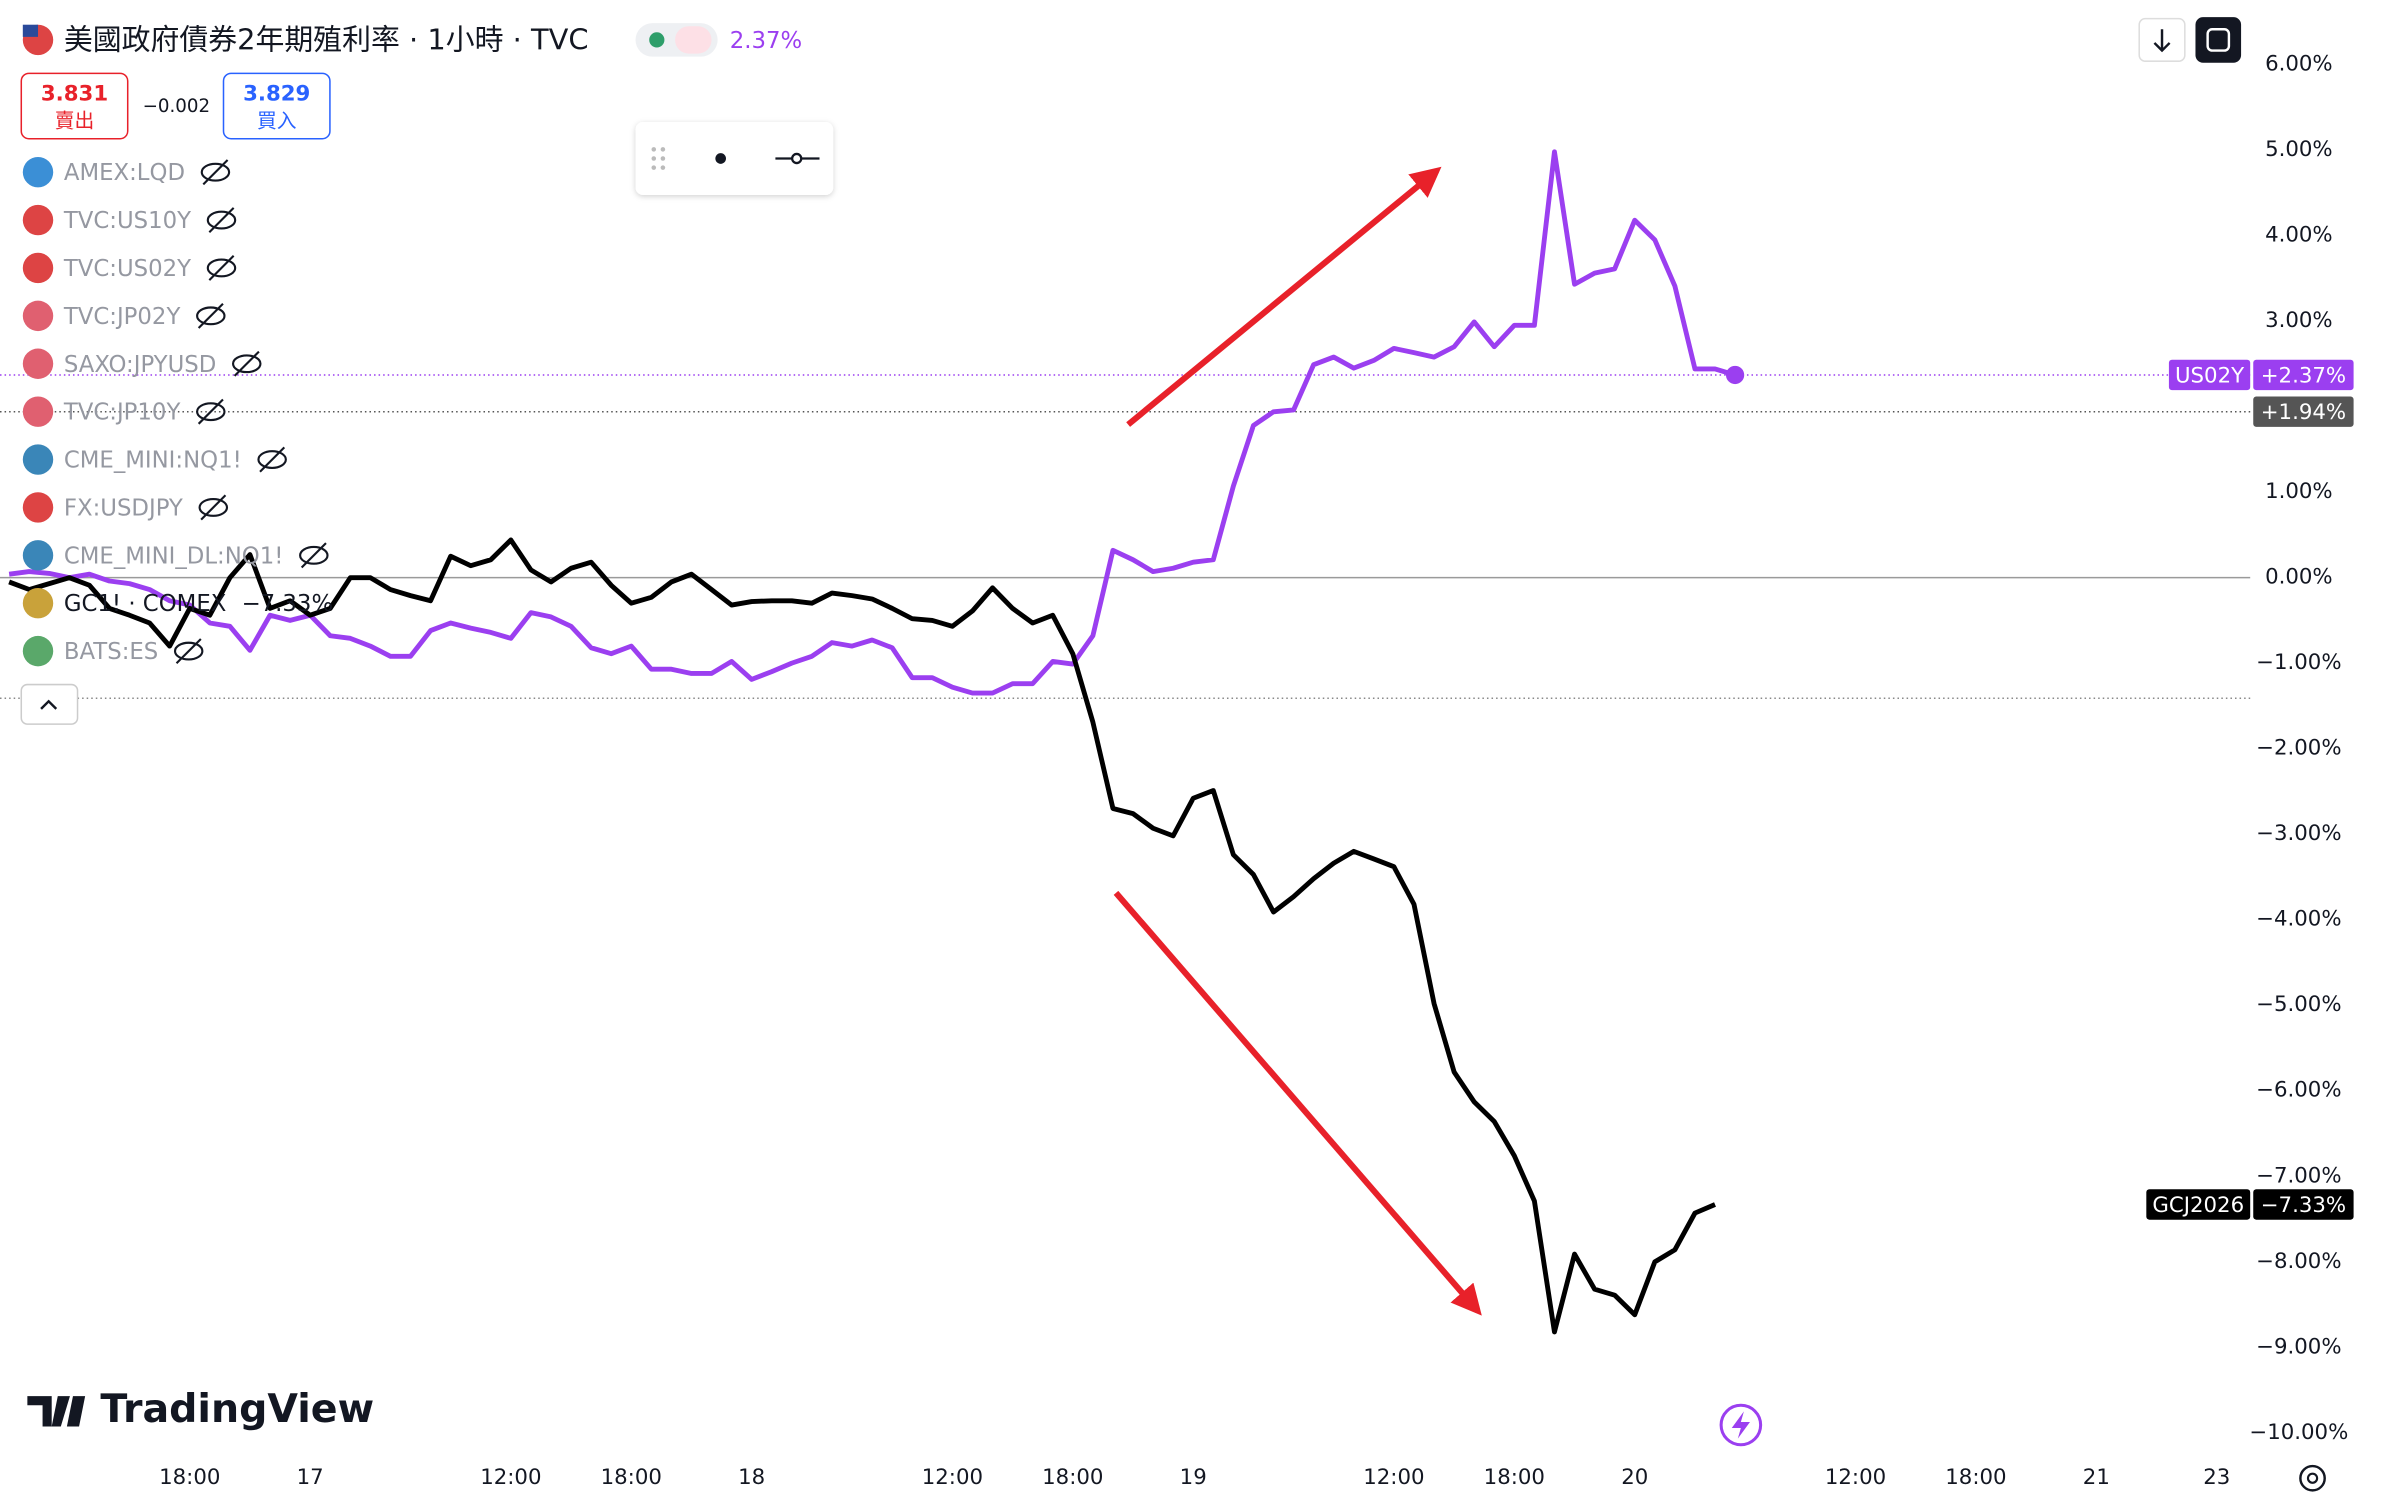 This screenshot has height=1509, width=2384. I want to click on price-tag, so click(2303, 411).